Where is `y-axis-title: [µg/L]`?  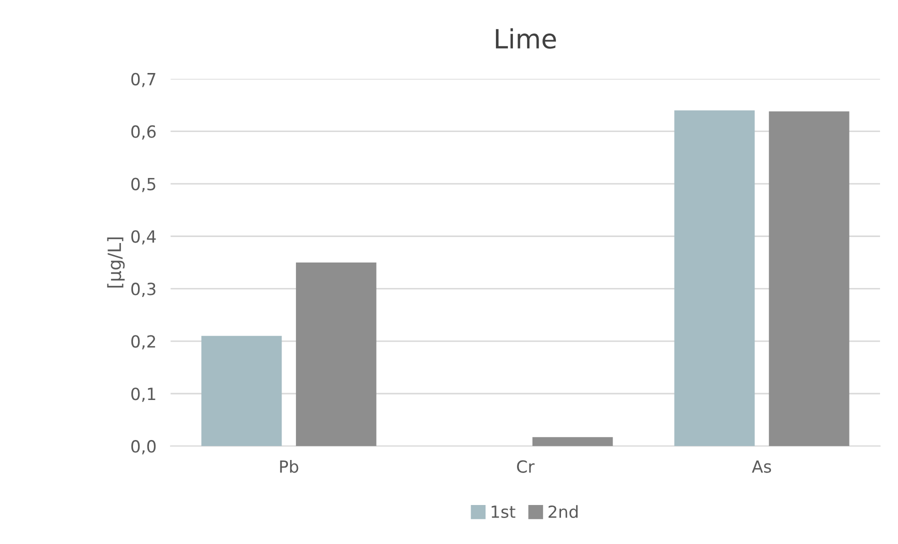
y-axis-title: [µg/L] is located at coordinates (116, 262).